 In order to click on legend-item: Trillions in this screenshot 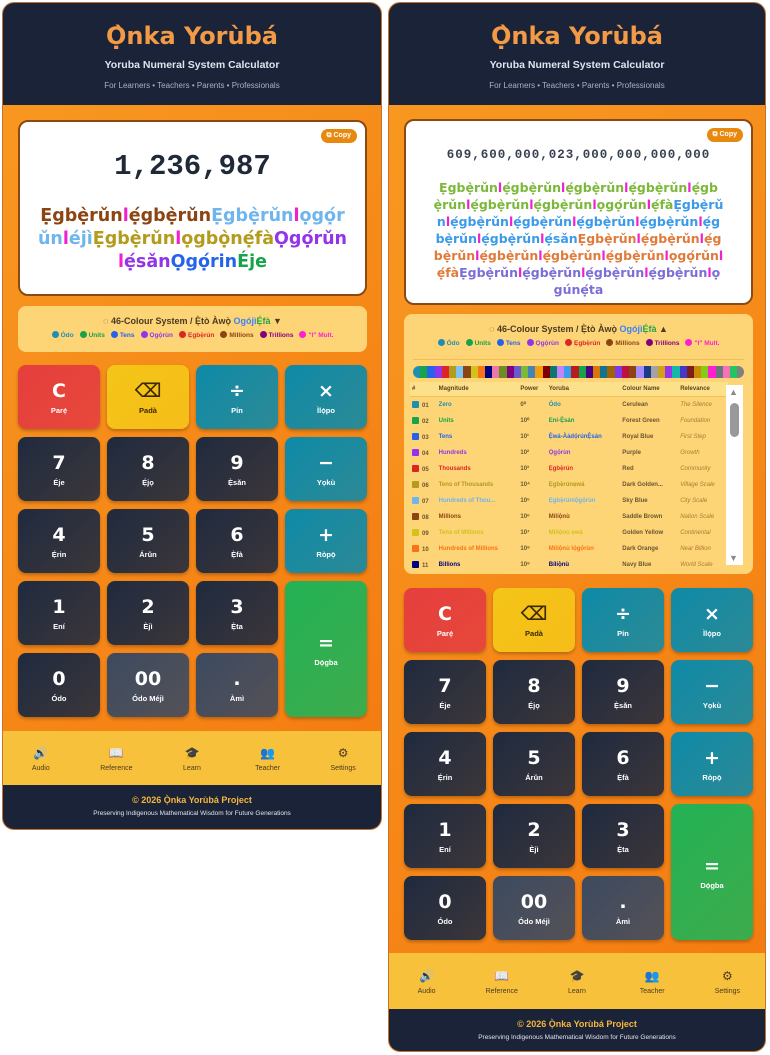, I will do `click(662, 343)`.